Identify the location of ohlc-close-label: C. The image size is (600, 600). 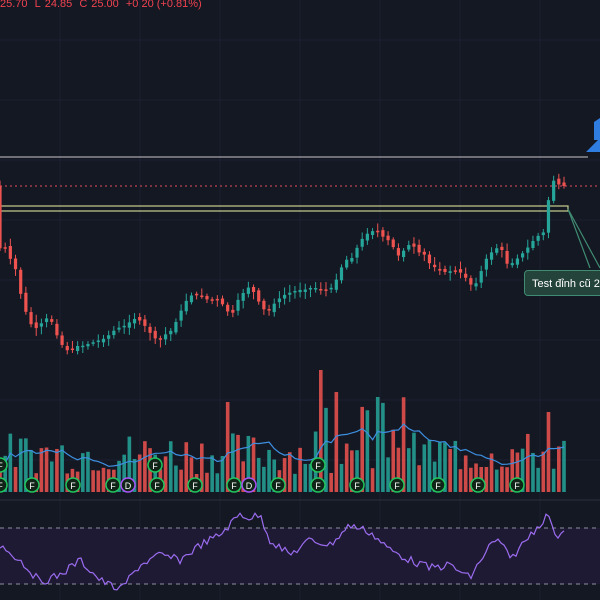
(83, 5).